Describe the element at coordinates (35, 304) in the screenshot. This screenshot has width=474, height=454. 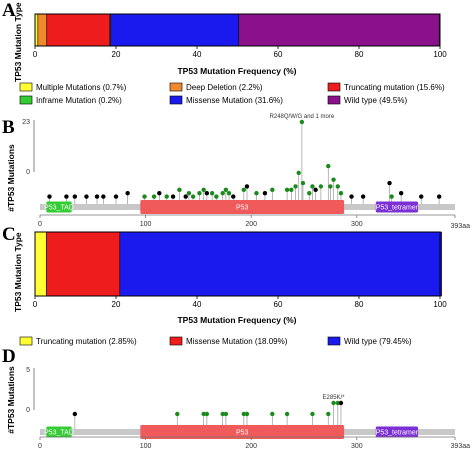
I see `panelc-tick-label-0: 0` at that location.